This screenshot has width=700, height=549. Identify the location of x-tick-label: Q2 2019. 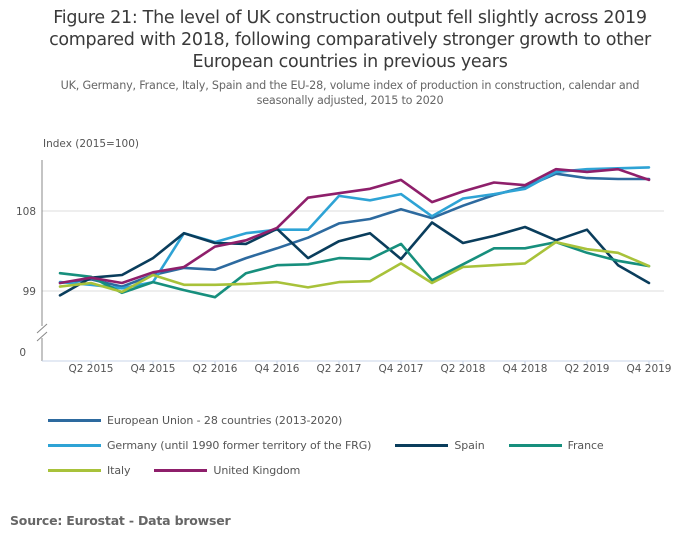
(586, 369).